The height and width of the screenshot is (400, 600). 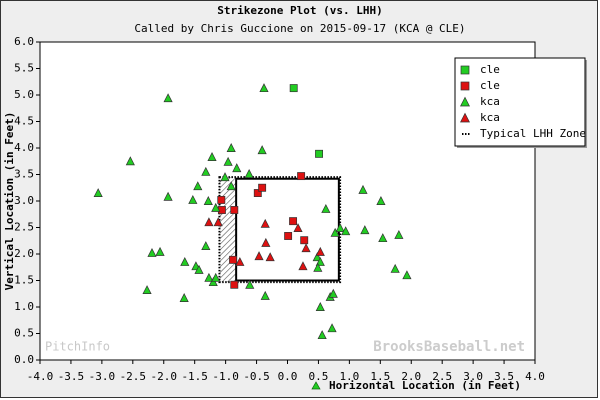 What do you see at coordinates (194, 376) in the screenshot?
I see `x-tick-label: -1.5` at bounding box center [194, 376].